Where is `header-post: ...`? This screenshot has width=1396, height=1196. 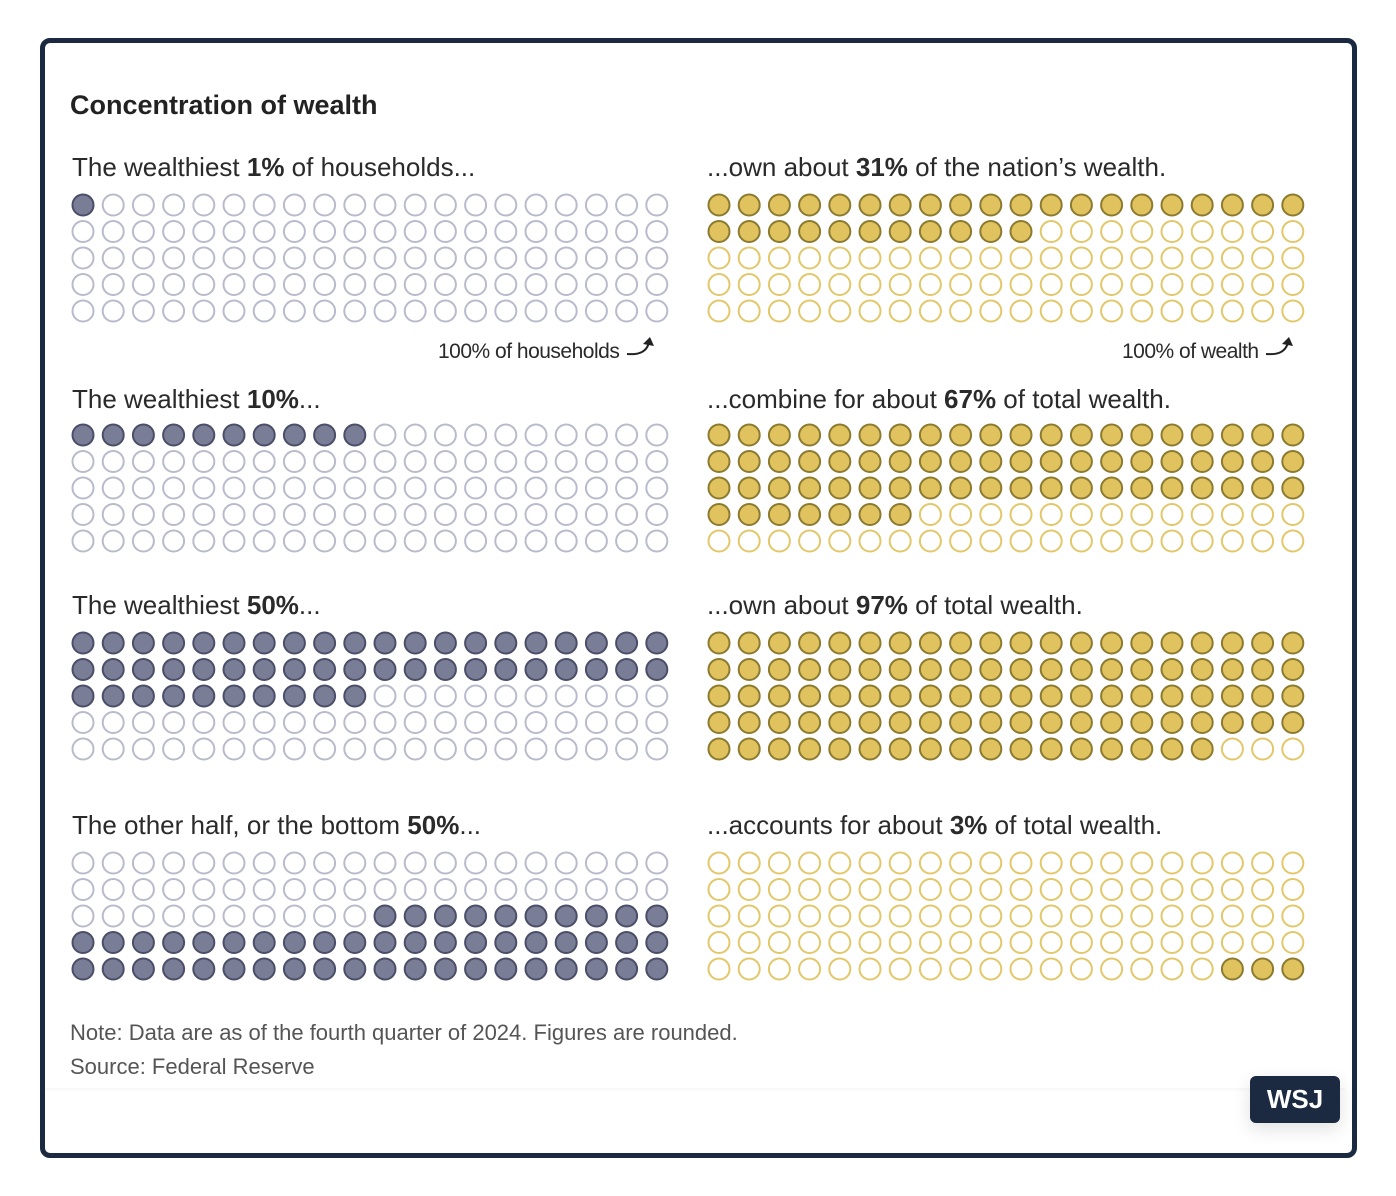 header-post: ... is located at coordinates (309, 399).